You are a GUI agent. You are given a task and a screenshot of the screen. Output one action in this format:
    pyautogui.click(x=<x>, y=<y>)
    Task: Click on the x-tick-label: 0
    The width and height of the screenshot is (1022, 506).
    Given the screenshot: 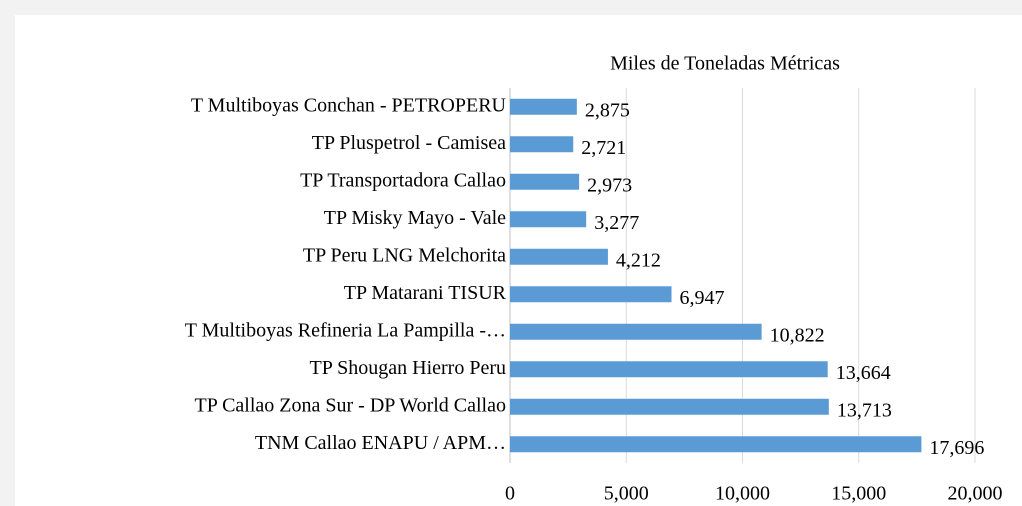 What is the action you would take?
    pyautogui.click(x=510, y=494)
    